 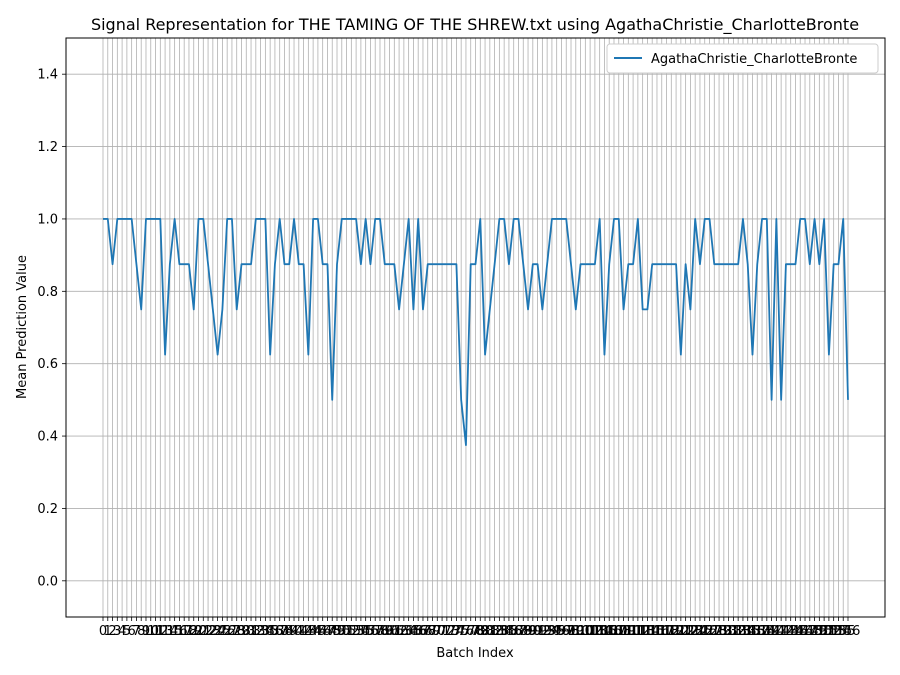 I want to click on x-tick-label: 113, so click(x=642, y=631).